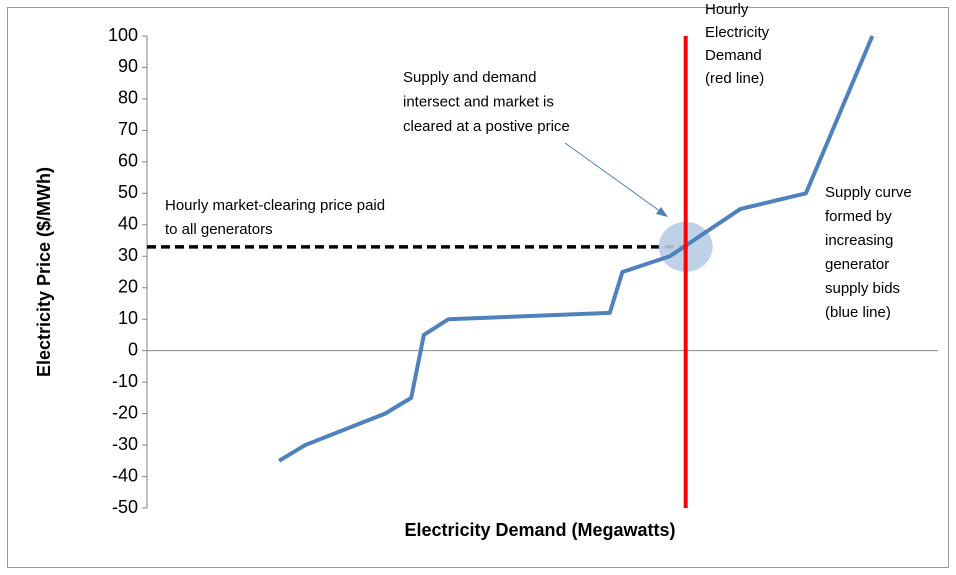 The image size is (956, 575). I want to click on arrow-head, so click(662, 212).